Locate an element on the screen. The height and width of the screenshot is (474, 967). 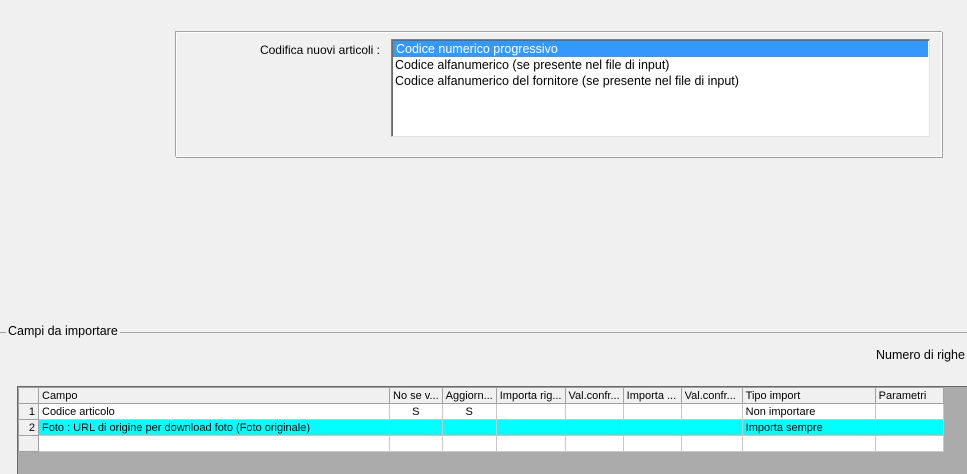
column-header: Campo is located at coordinates (214, 395).